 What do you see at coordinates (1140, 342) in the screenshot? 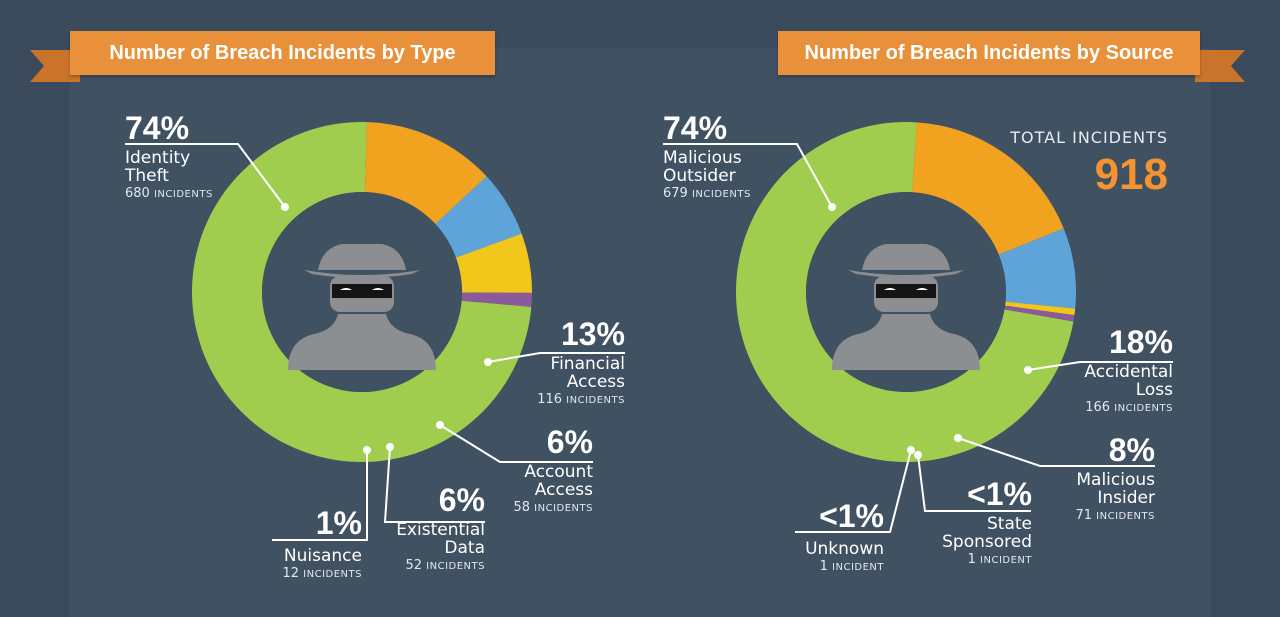
I see `percent-label: 18%` at bounding box center [1140, 342].